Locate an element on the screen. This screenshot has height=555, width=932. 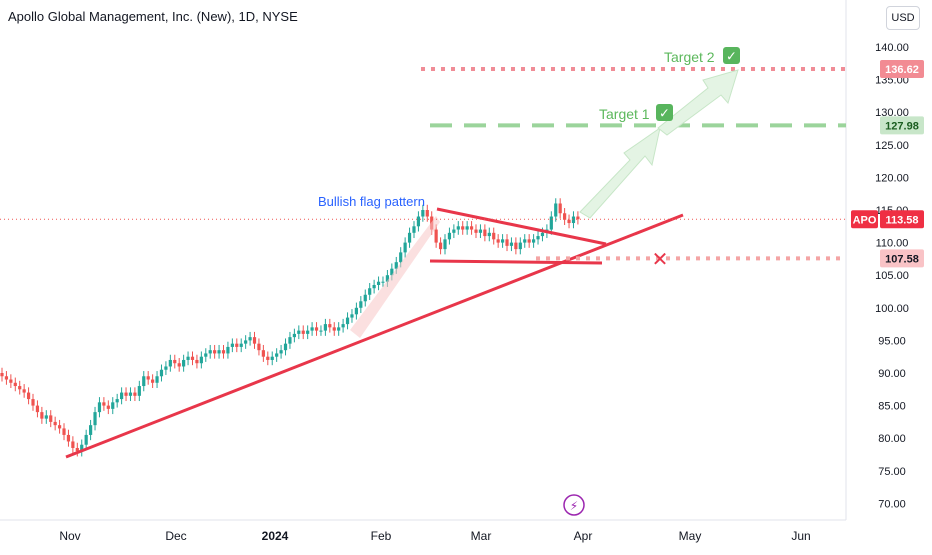
check-icon: ✓ is located at coordinates (664, 113).